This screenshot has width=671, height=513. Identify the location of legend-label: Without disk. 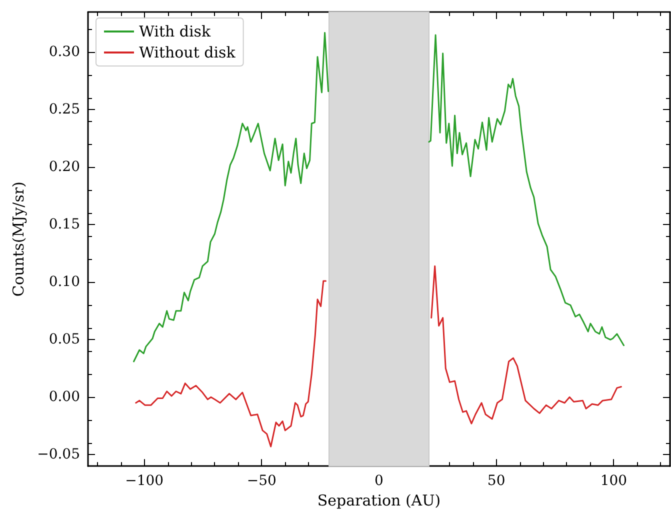
(187, 53).